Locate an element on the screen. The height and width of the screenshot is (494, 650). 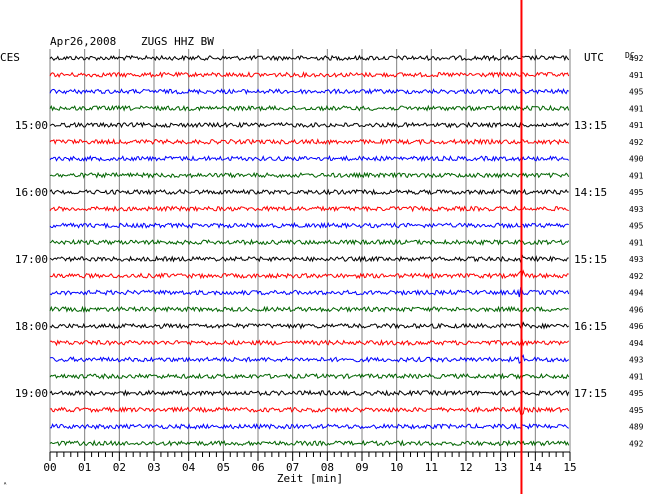
x-tick-label-06: 06 is located at coordinates (257, 467).